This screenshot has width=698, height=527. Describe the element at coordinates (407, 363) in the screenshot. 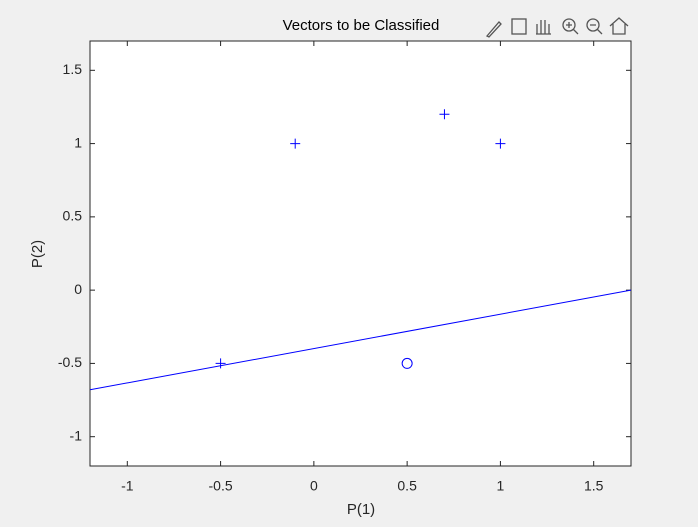

I see `circle-marker` at that location.